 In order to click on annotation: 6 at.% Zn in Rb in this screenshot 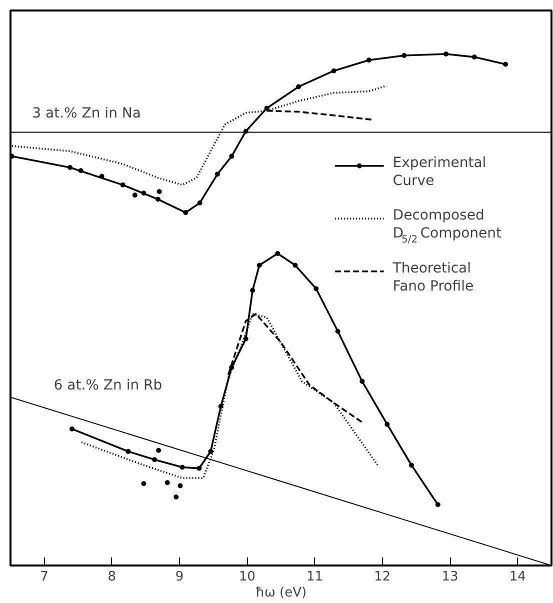, I will do `click(108, 385)`.